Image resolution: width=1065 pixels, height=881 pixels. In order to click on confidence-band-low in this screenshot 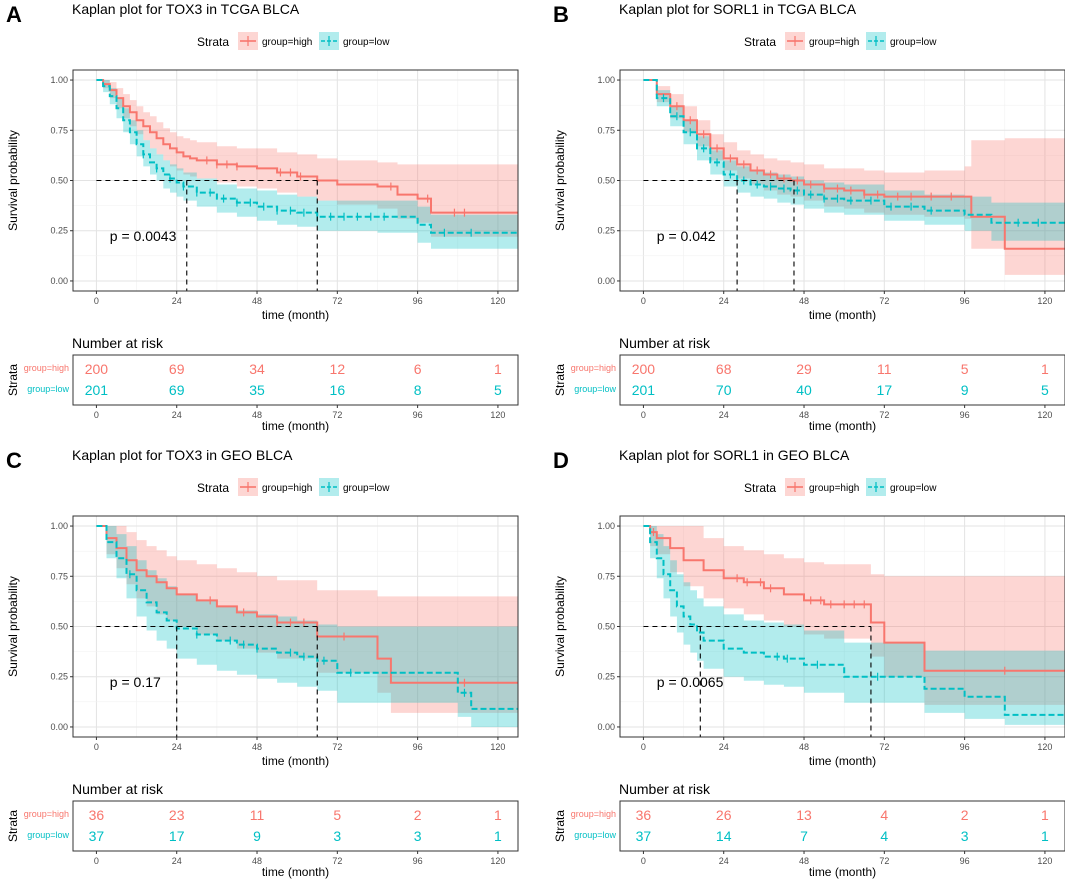, I will do `click(854, 160)`.